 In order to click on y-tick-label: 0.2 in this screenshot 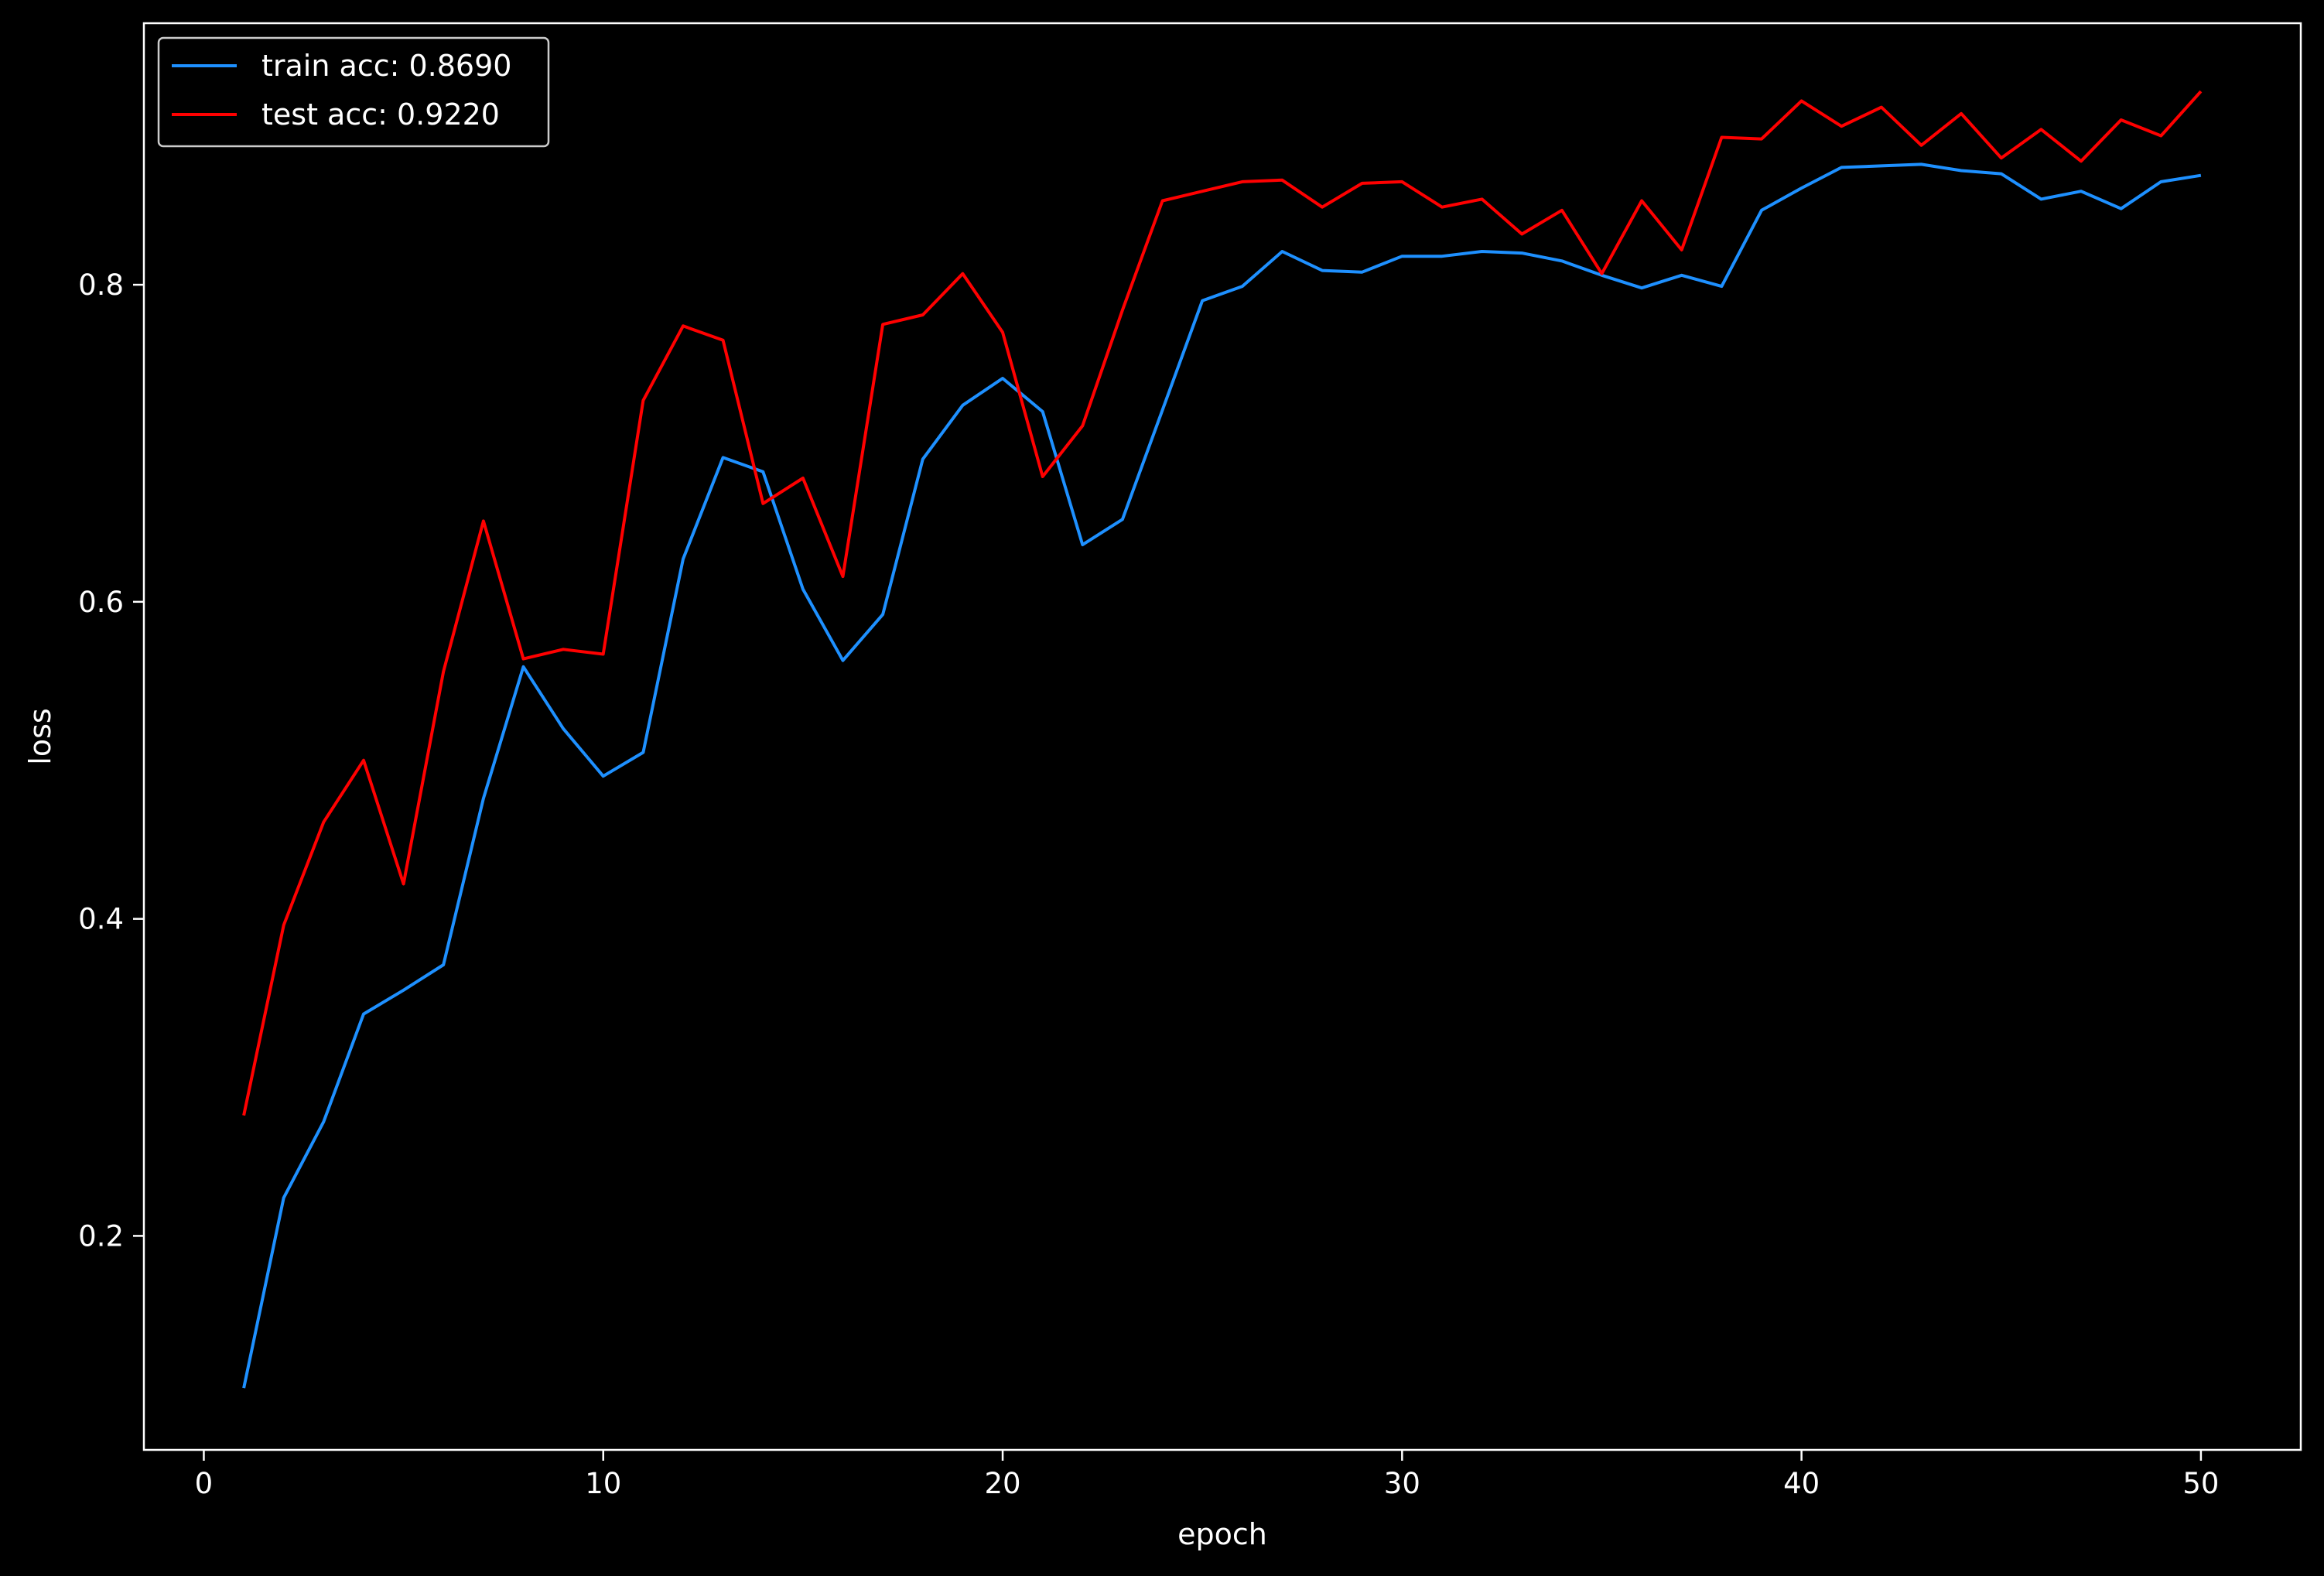, I will do `click(101, 1236)`.